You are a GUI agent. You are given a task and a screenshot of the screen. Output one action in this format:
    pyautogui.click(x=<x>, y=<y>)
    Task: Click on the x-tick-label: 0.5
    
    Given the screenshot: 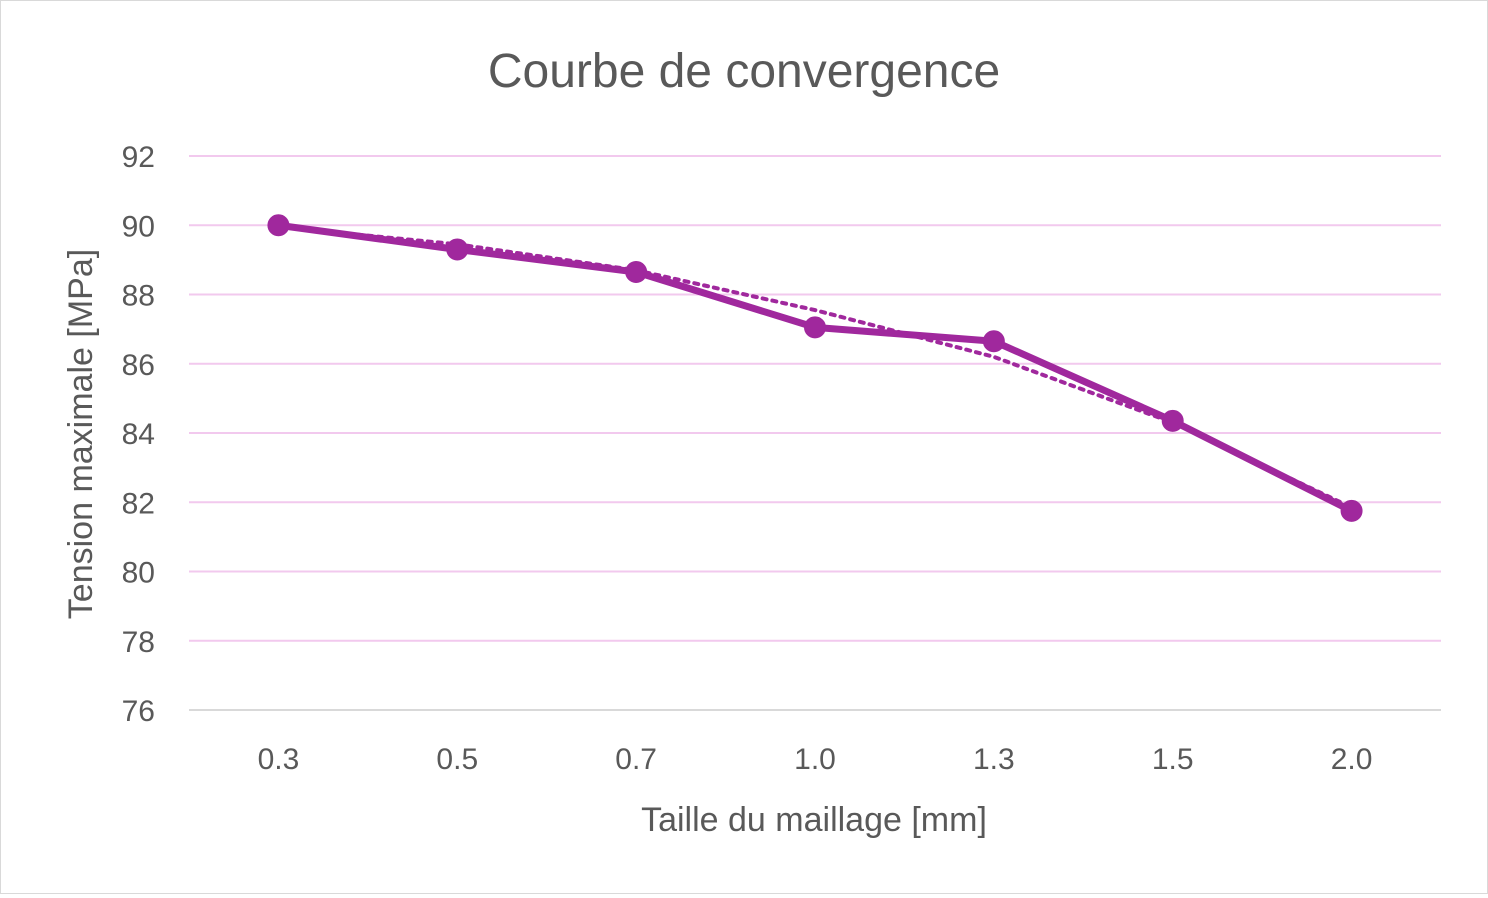 What is the action you would take?
    pyautogui.click(x=457, y=759)
    